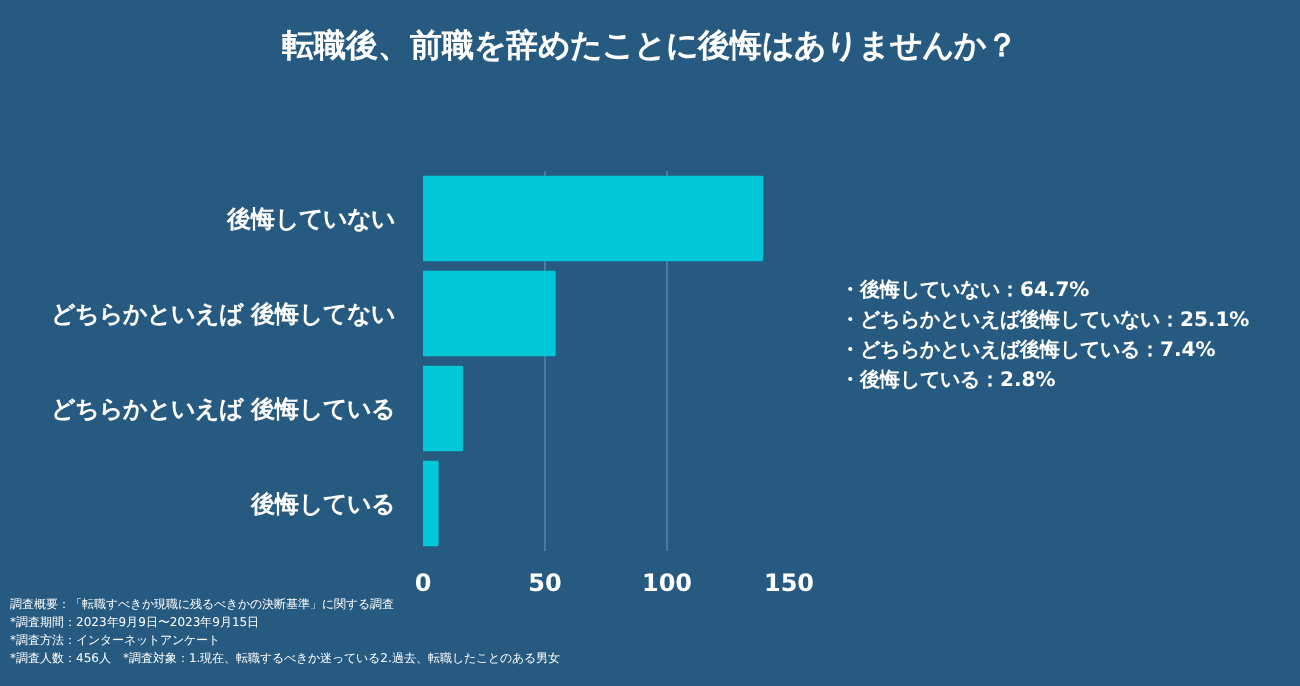 The height and width of the screenshot is (686, 1300). I want to click on x-tick-label: 0, so click(423, 583).